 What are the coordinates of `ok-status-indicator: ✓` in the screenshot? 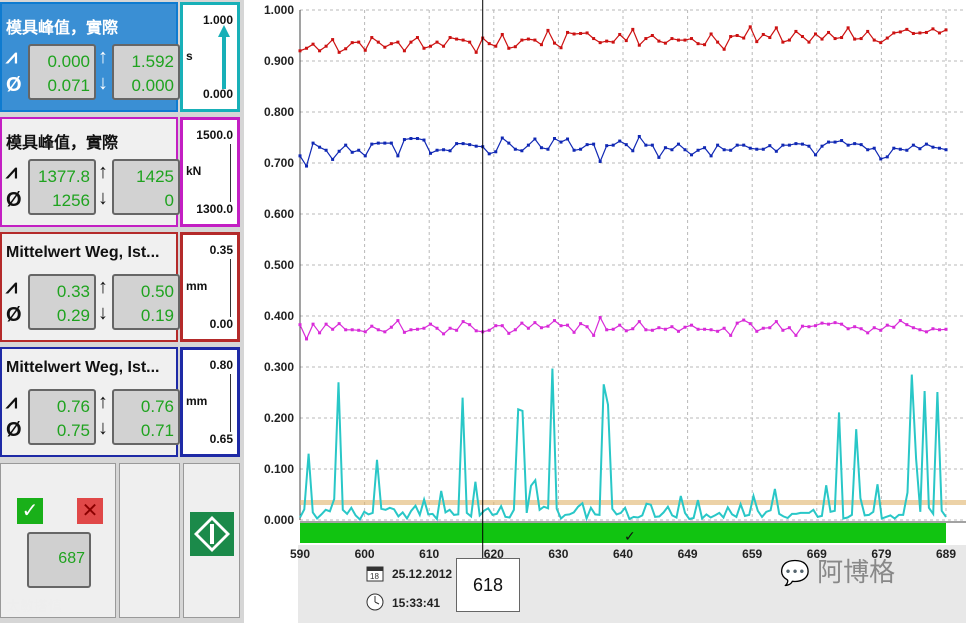 It's located at (30, 511).